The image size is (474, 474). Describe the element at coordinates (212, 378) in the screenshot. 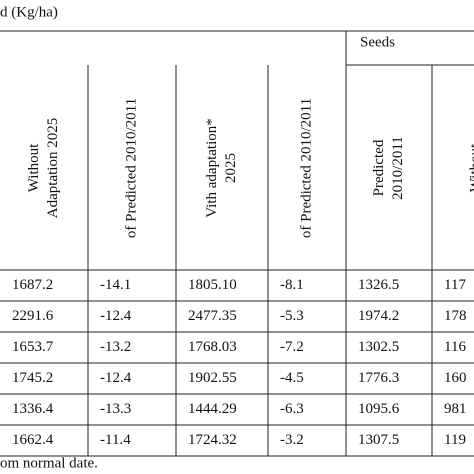

I see `cell: 1902.55` at that location.